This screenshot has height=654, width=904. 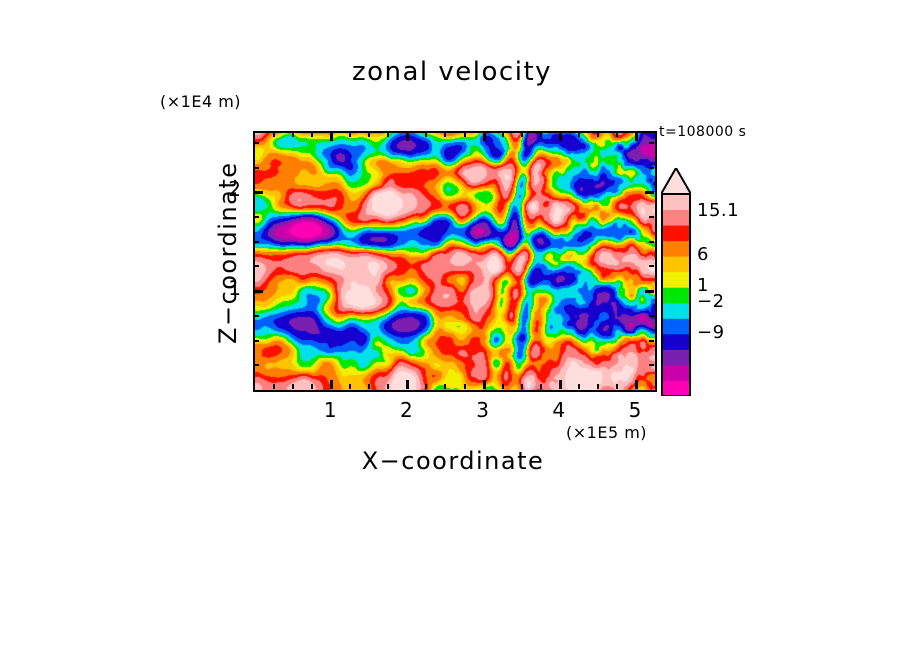 What do you see at coordinates (718, 210) in the screenshot?
I see `colorbar-tick-label: 15.1` at bounding box center [718, 210].